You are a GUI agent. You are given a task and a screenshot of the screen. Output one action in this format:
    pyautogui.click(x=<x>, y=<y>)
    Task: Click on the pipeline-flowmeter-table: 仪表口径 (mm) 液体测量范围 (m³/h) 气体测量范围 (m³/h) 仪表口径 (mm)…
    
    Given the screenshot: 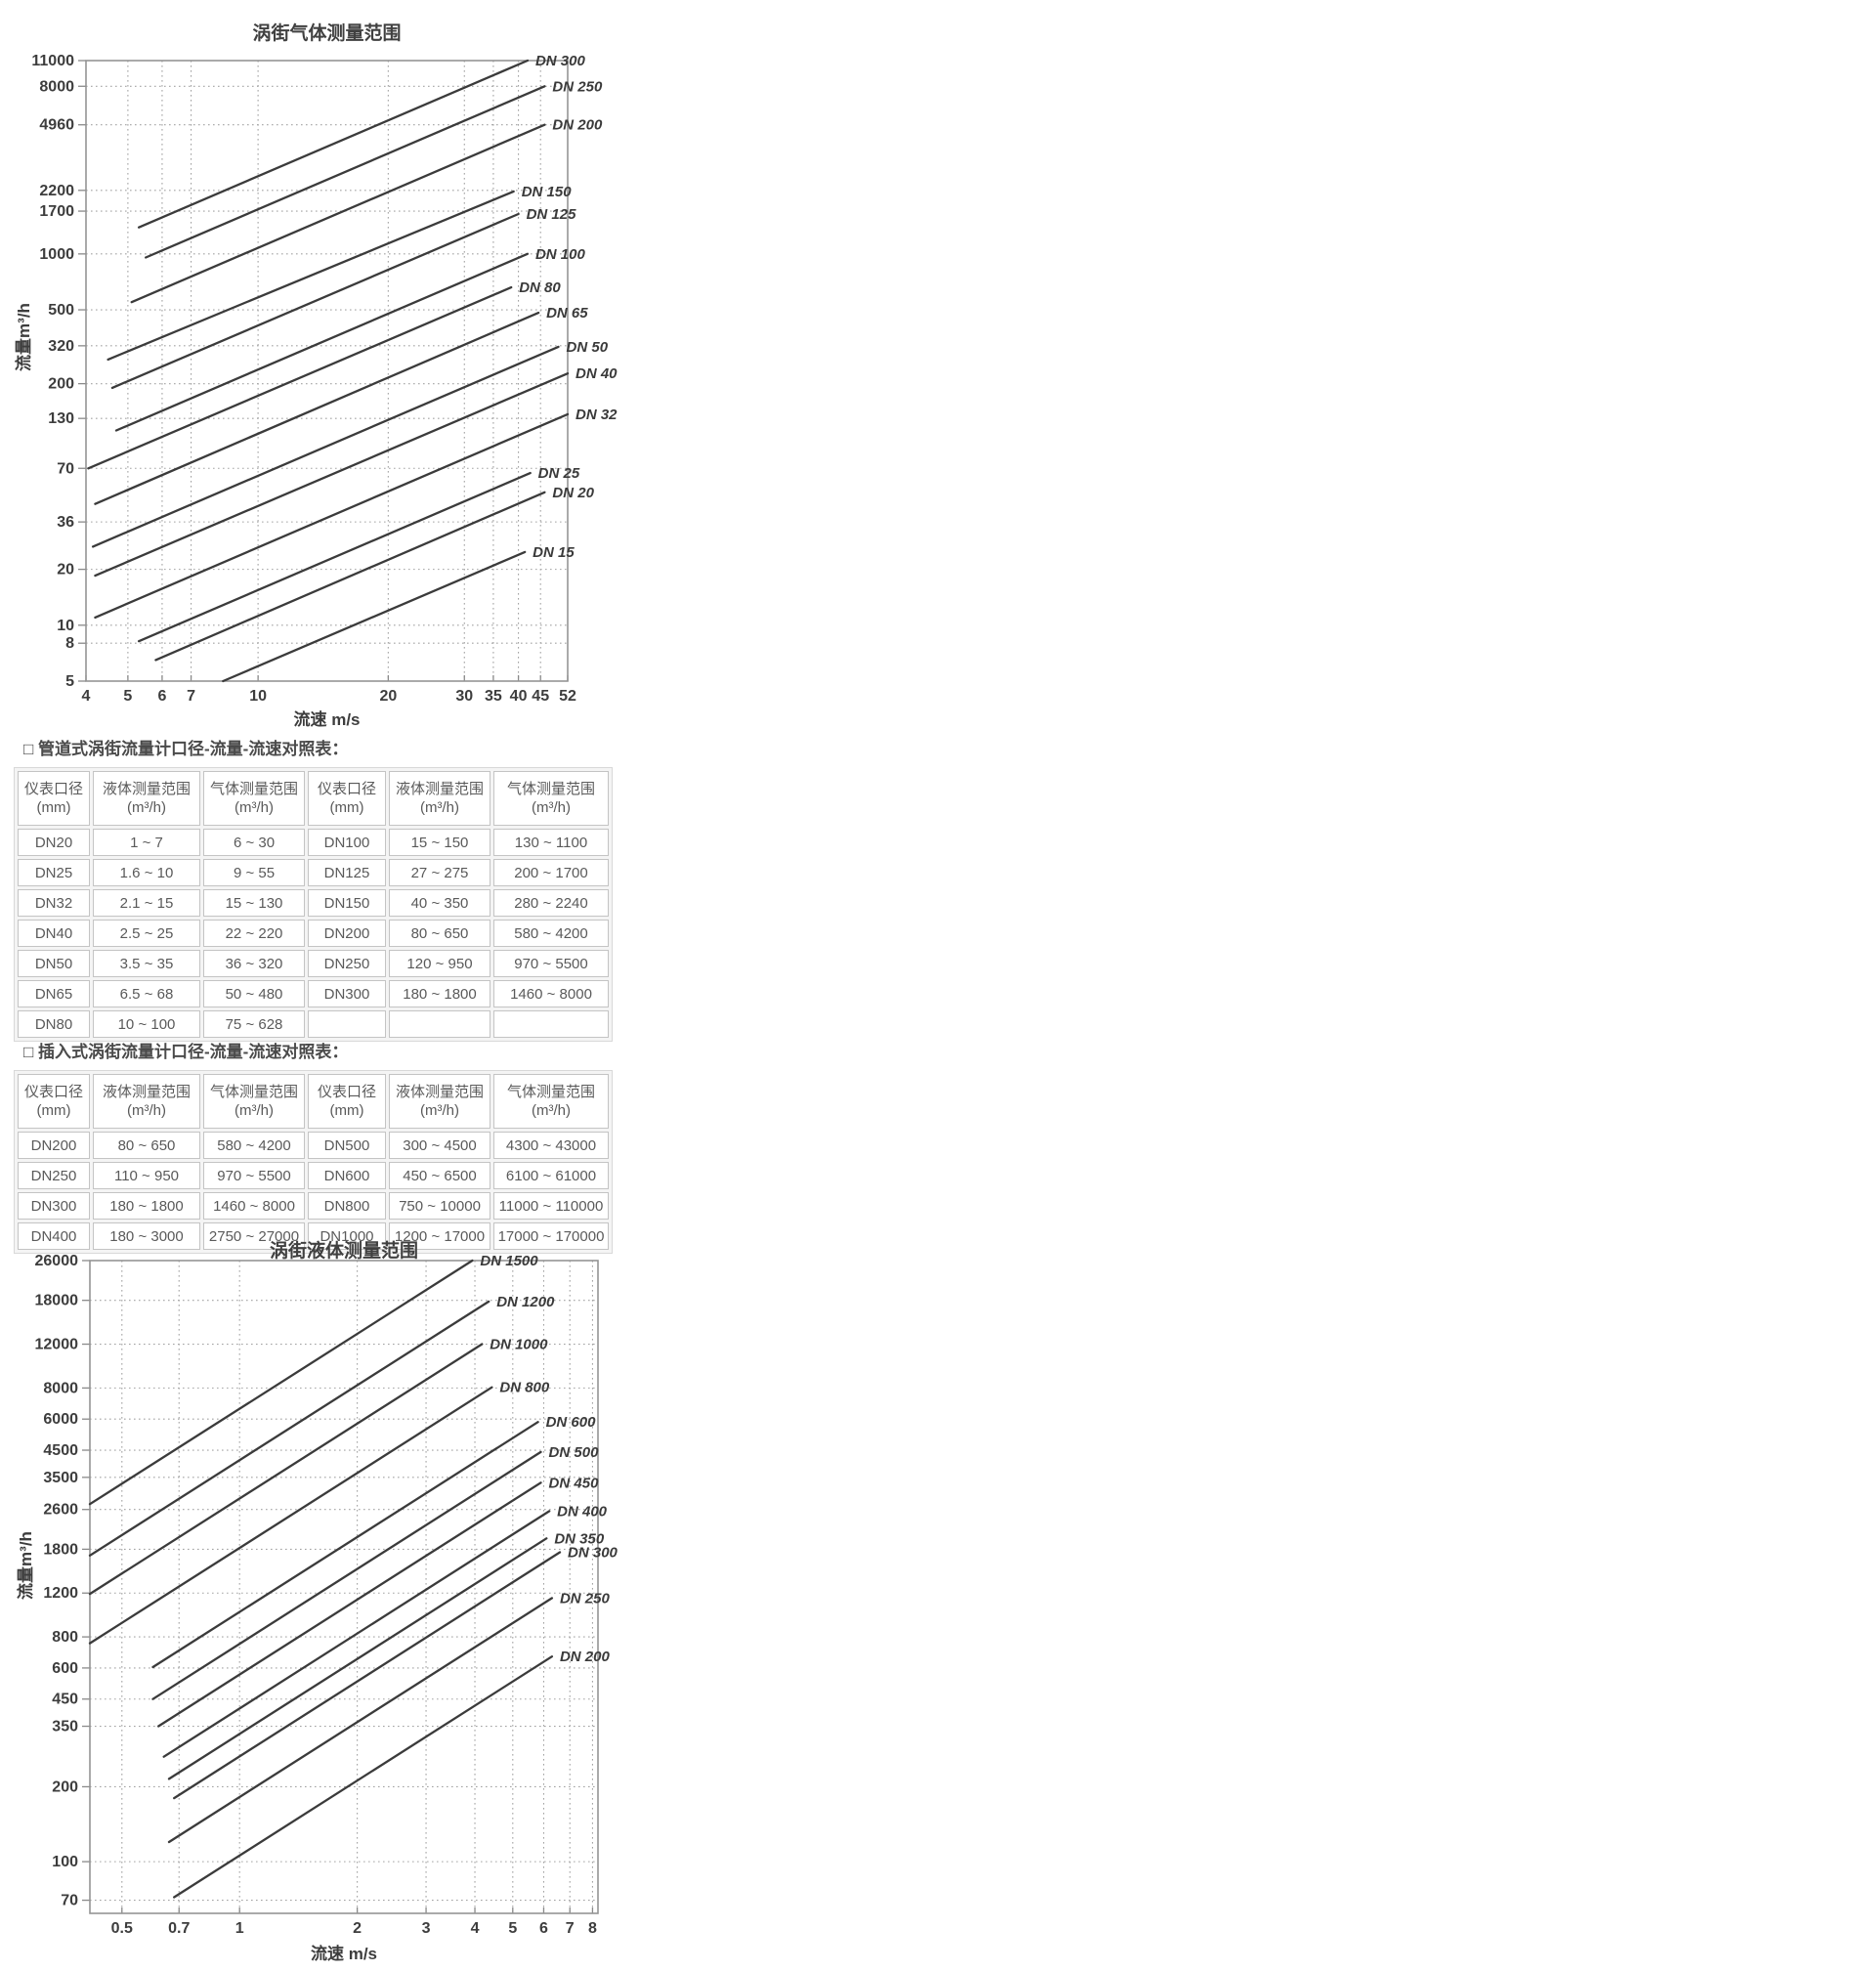 What is the action you would take?
    pyautogui.click(x=313, y=905)
    